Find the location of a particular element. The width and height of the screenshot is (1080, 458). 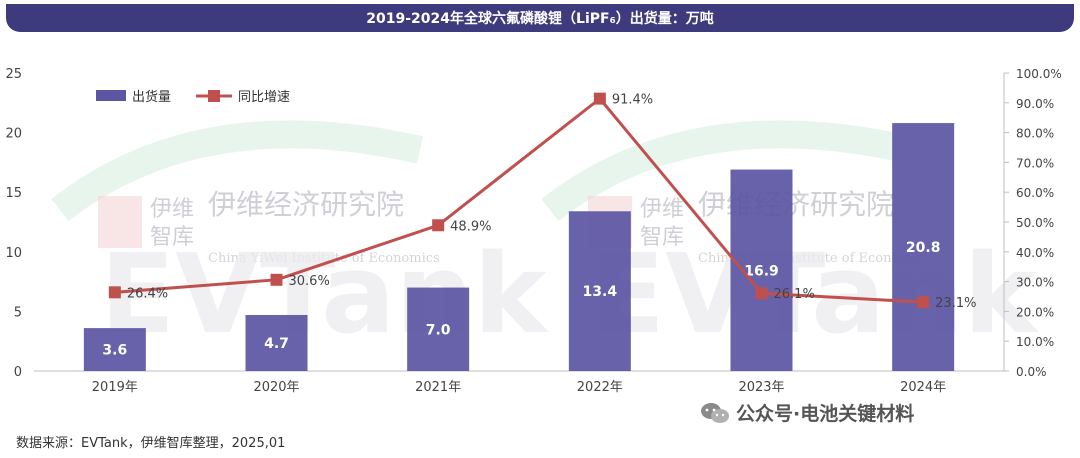

bar-value-label: 7.0 is located at coordinates (438, 330).